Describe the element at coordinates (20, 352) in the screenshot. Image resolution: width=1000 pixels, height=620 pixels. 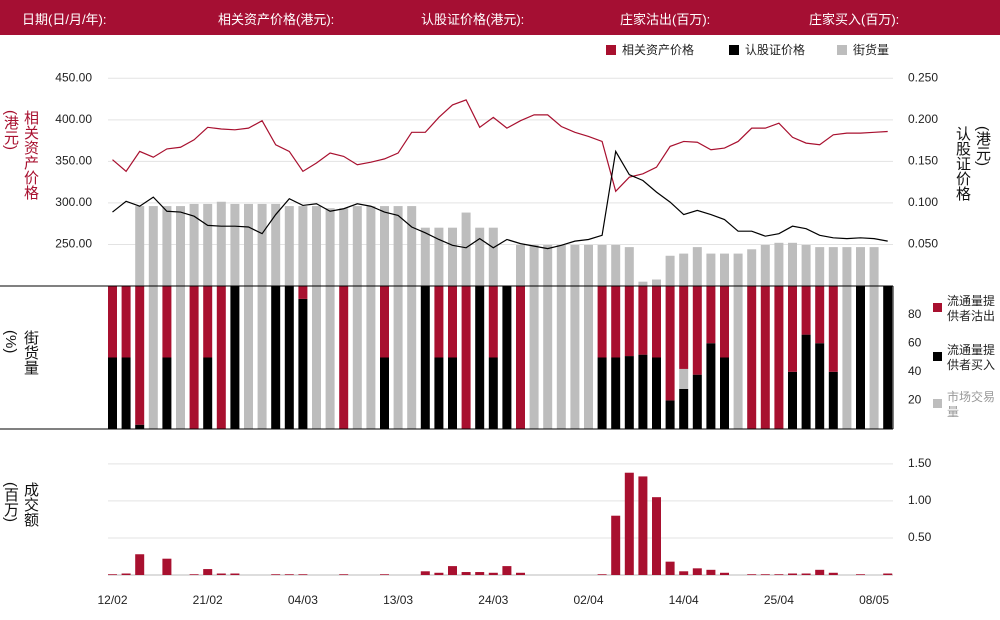
I see `y-axis-title: 街货量(%)` at that location.